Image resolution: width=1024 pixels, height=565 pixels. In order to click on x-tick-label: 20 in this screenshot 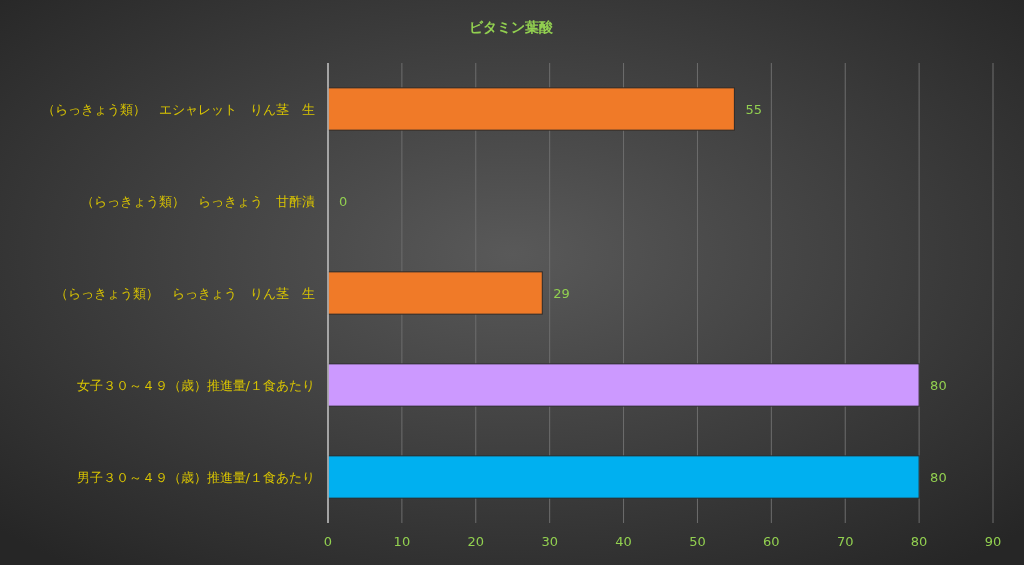, I will do `click(476, 541)`.